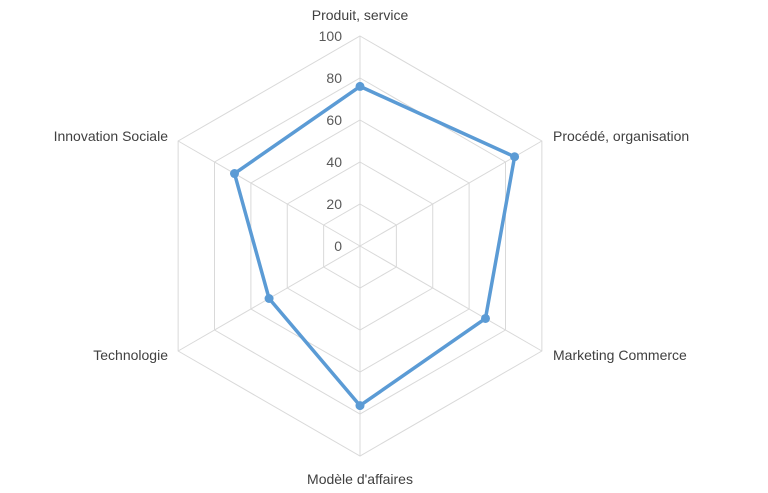 Image resolution: width=768 pixels, height=493 pixels. Describe the element at coordinates (360, 15) in the screenshot. I see `category-label-0: Produit, service` at that location.